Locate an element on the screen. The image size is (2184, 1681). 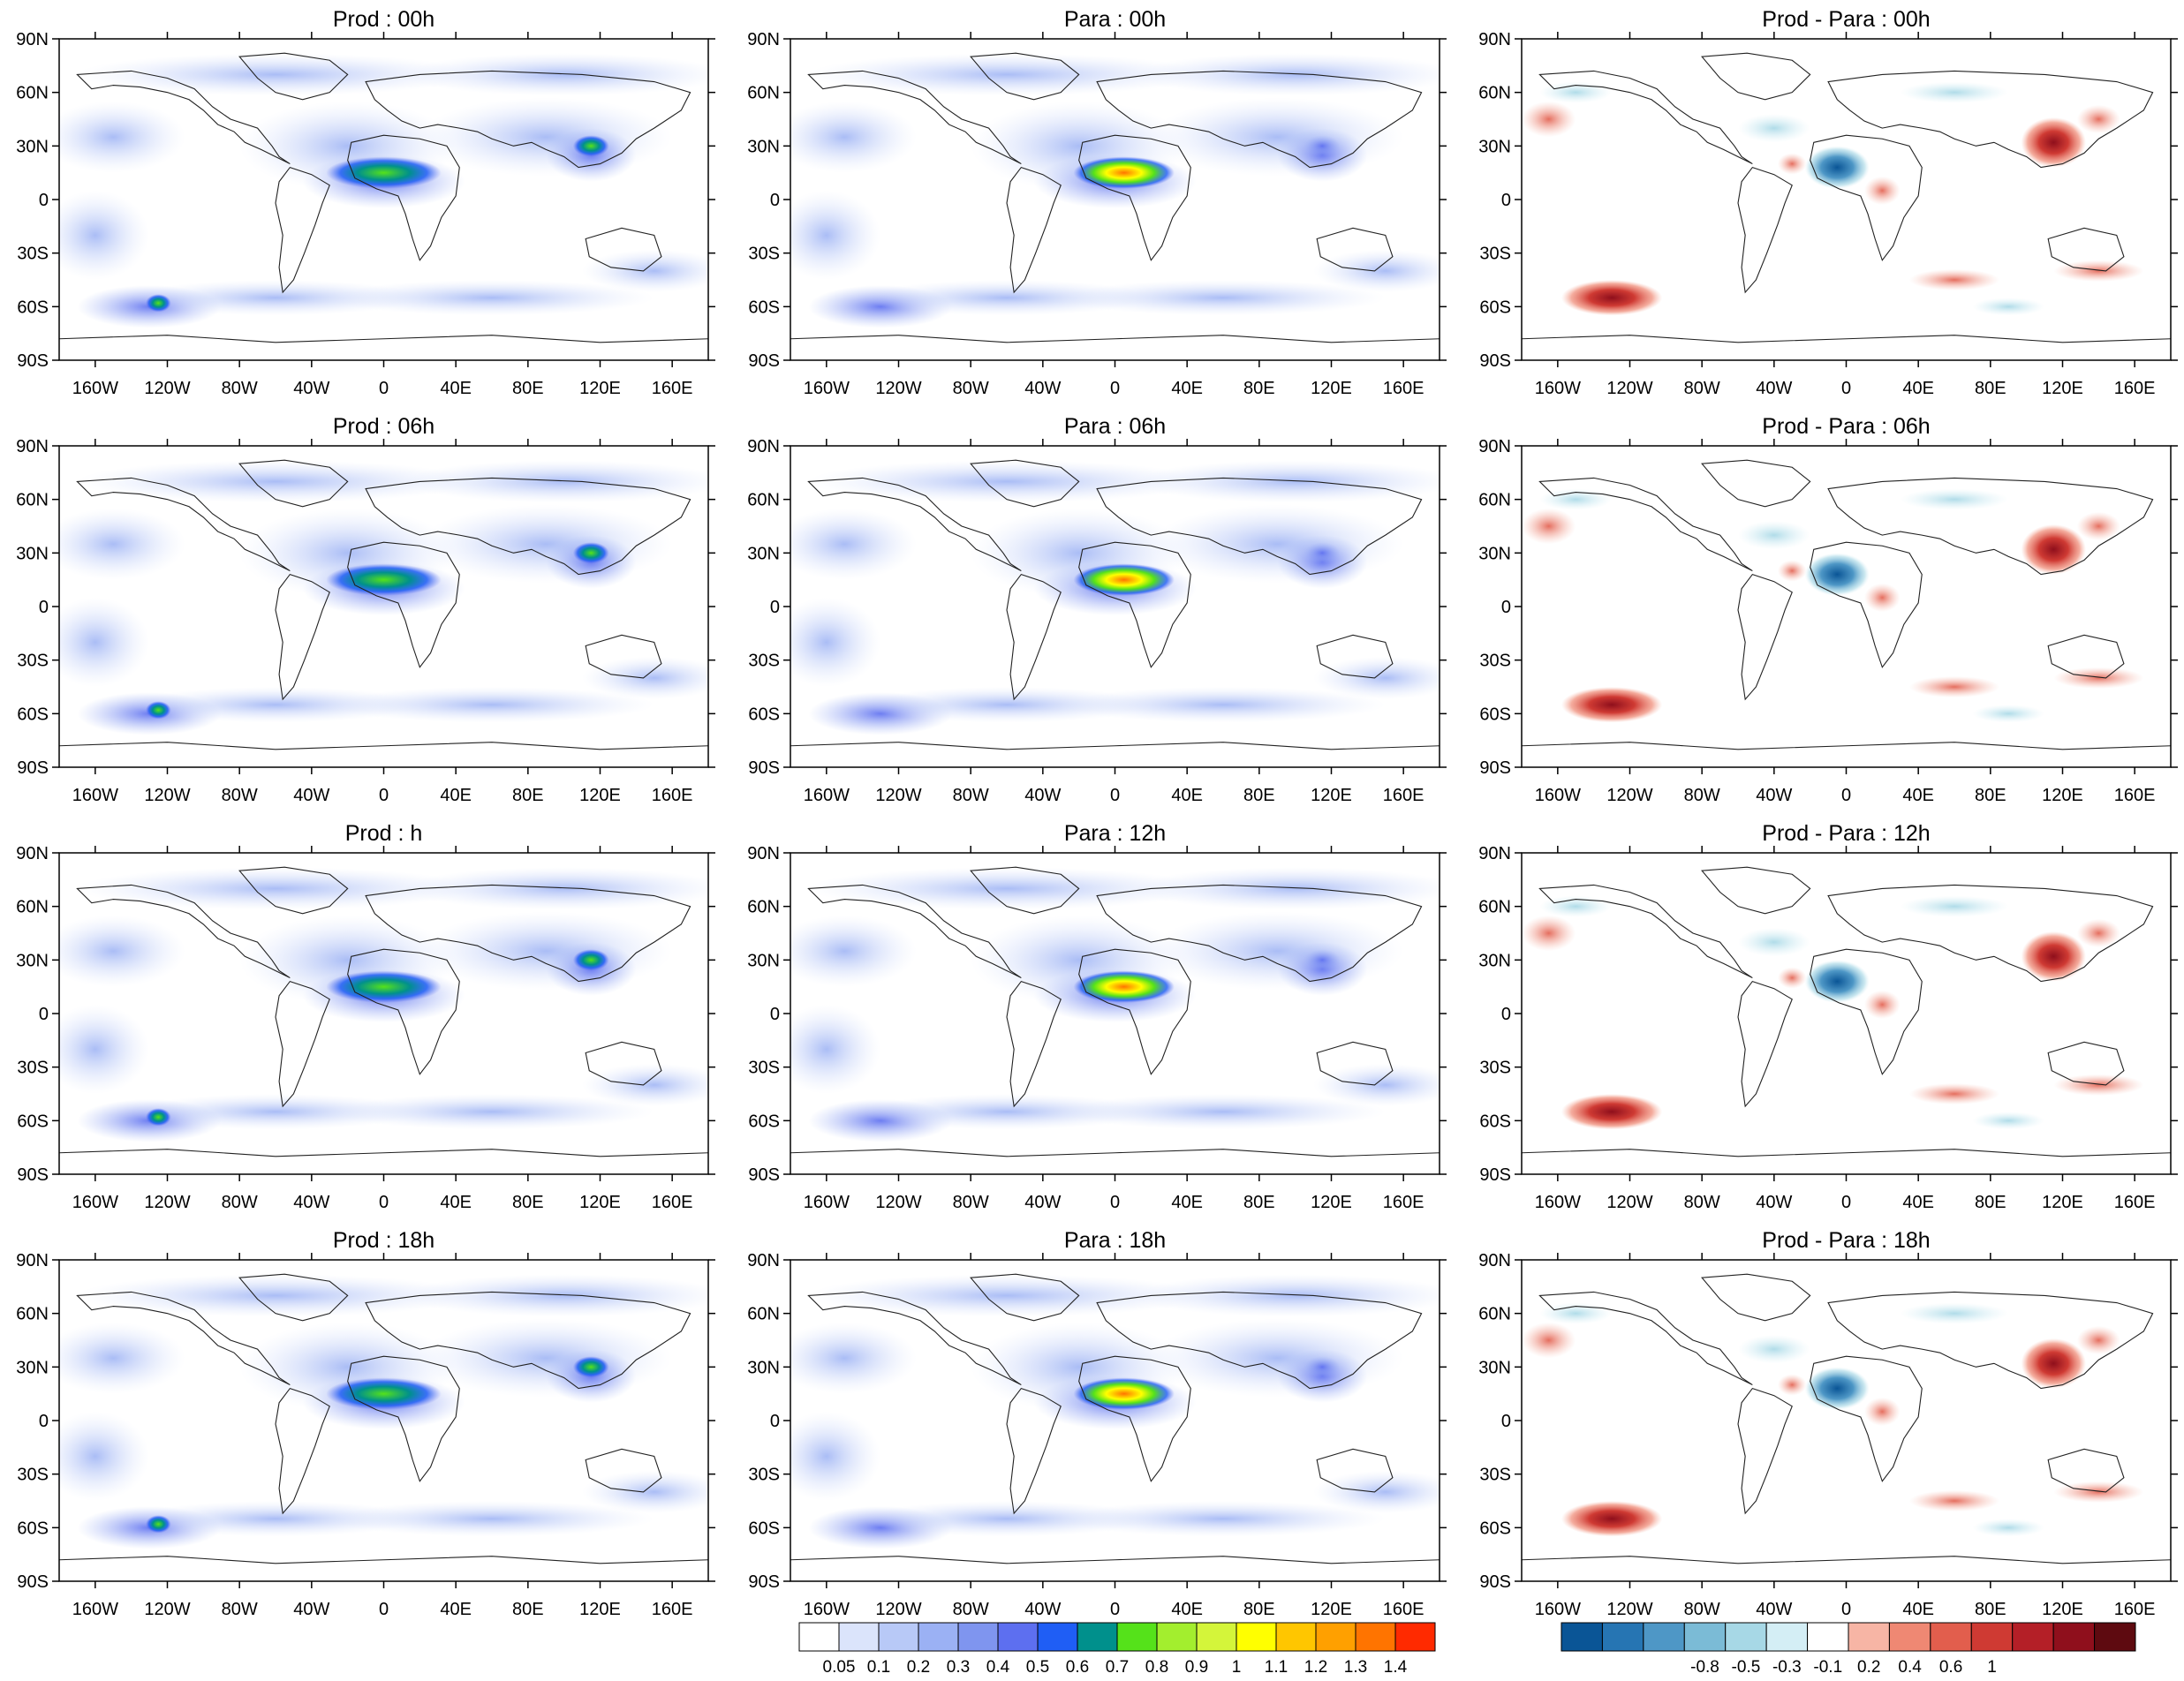
colorbar-label: 0.6 is located at coordinates (1950, 1667).